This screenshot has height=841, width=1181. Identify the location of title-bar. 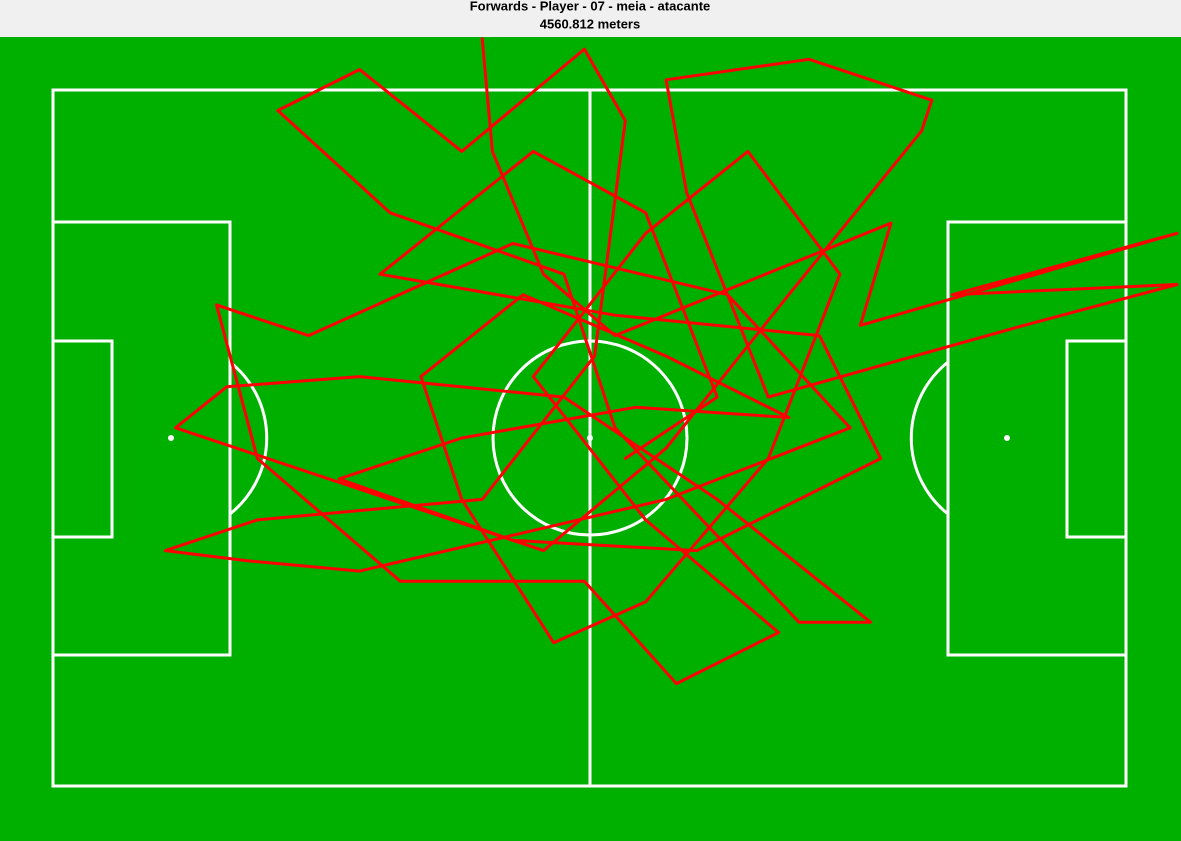
(590, 18).